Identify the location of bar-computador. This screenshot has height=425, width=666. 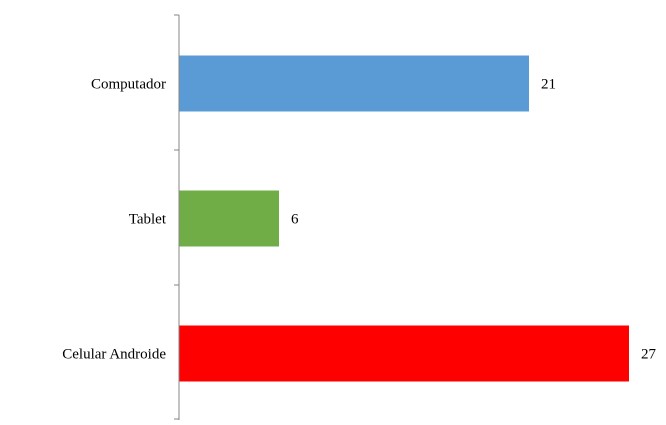
(354, 83).